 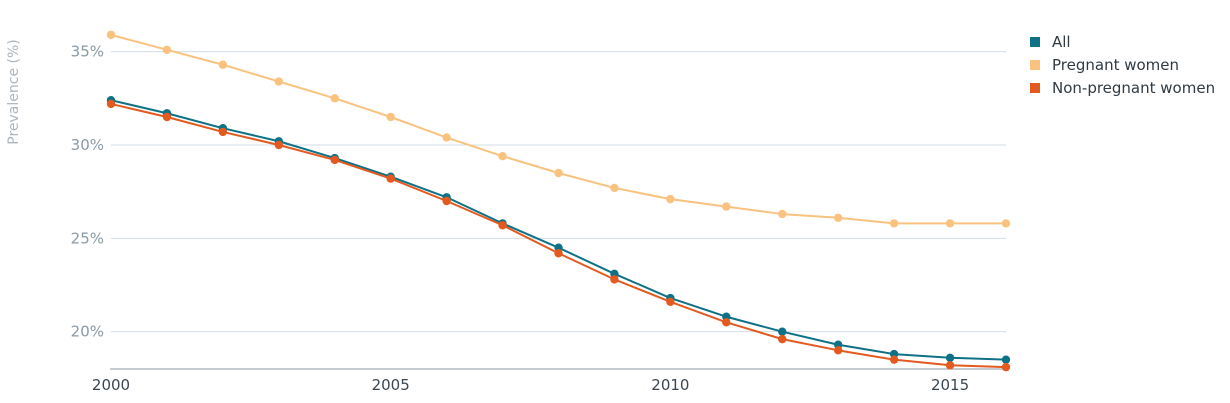 I want to click on legend-label: Pregnant women, so click(x=1115, y=65).